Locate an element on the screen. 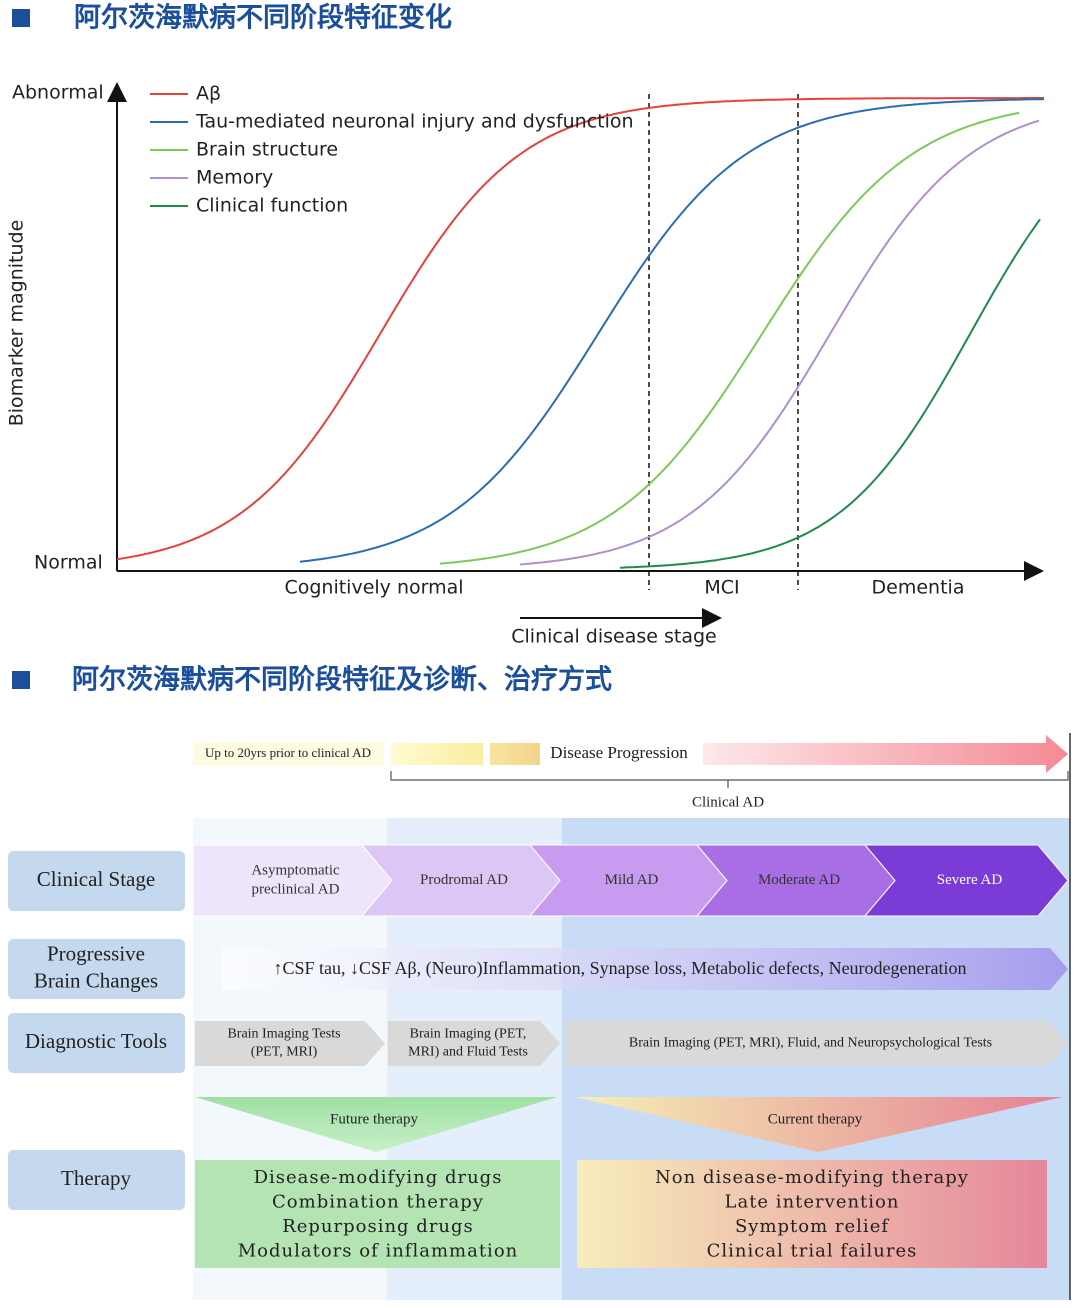 The image size is (1080, 1308). stage-label: MCI is located at coordinates (721, 588).